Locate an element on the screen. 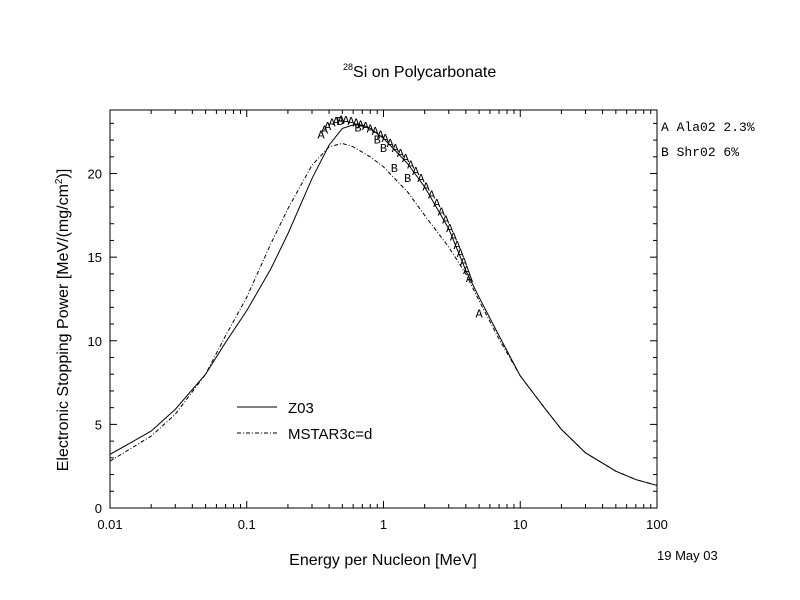 Image resolution: width=800 pixels, height=600 pixels. ref-legend-symbol-a: A is located at coordinates (665, 127).